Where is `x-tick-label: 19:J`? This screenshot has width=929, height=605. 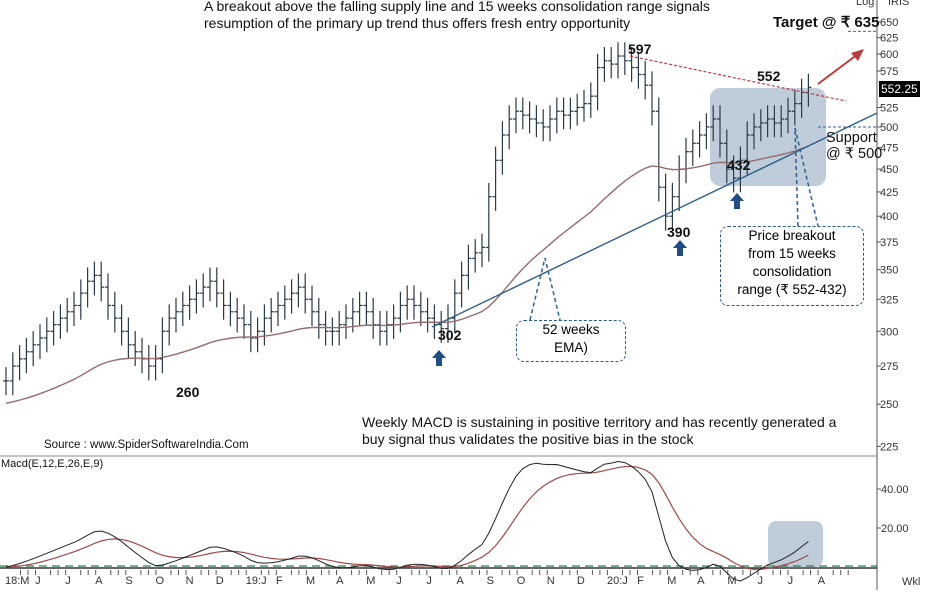 x-tick-label: 19:J is located at coordinates (256, 581).